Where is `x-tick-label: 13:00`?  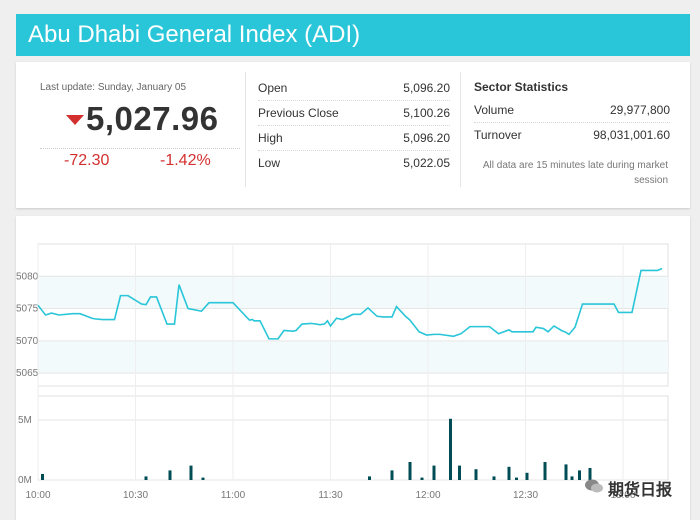 x-tick-label: 13:00 is located at coordinates (622, 495).